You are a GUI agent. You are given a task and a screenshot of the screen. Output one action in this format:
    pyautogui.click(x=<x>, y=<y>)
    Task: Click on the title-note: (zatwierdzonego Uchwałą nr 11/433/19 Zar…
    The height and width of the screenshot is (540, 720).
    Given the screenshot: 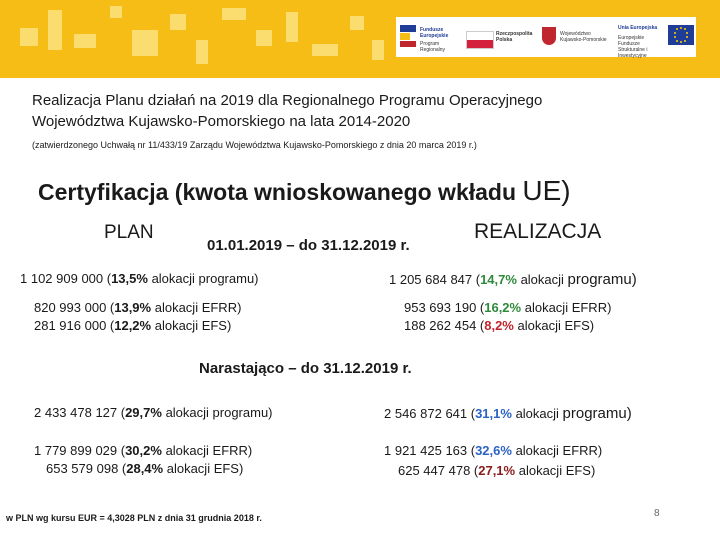 What is the action you would take?
    pyautogui.click(x=254, y=145)
    